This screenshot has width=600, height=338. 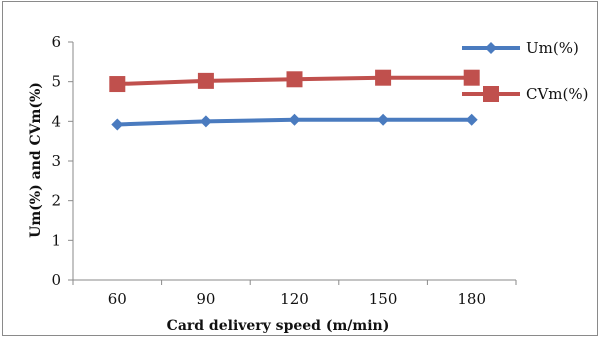 I want to click on x-tick-label: 180, so click(x=471, y=299).